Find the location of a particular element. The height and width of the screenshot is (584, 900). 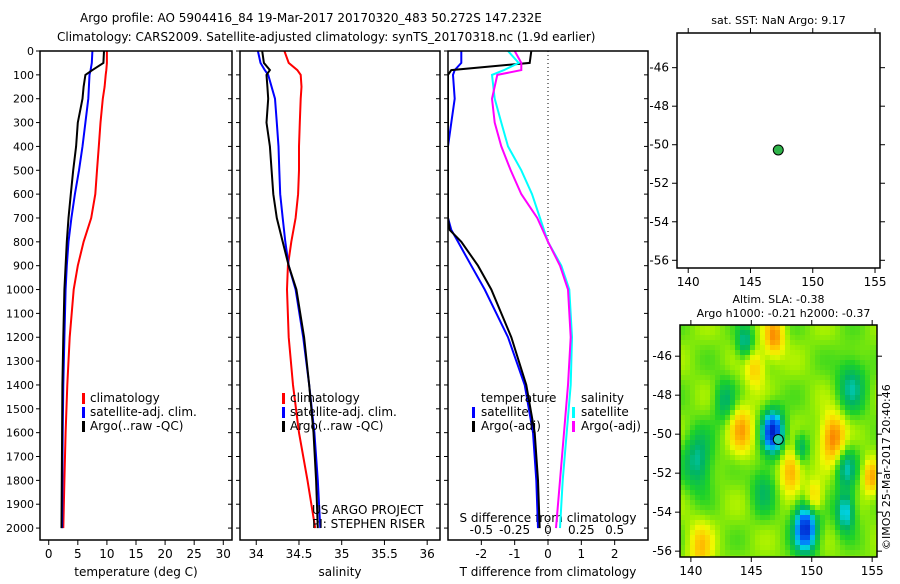

argo-location-marker is located at coordinates (778, 150).